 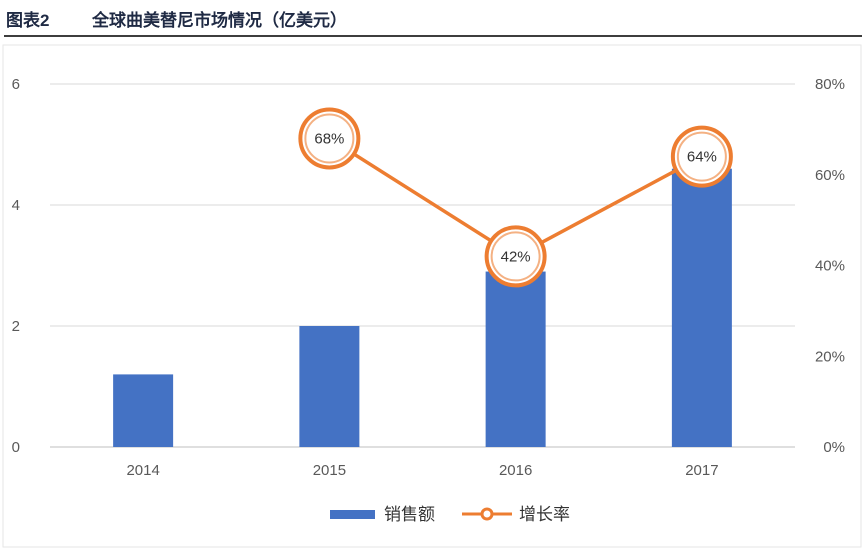 What do you see at coordinates (352, 514) in the screenshot?
I see `legend-swatch-bar` at bounding box center [352, 514].